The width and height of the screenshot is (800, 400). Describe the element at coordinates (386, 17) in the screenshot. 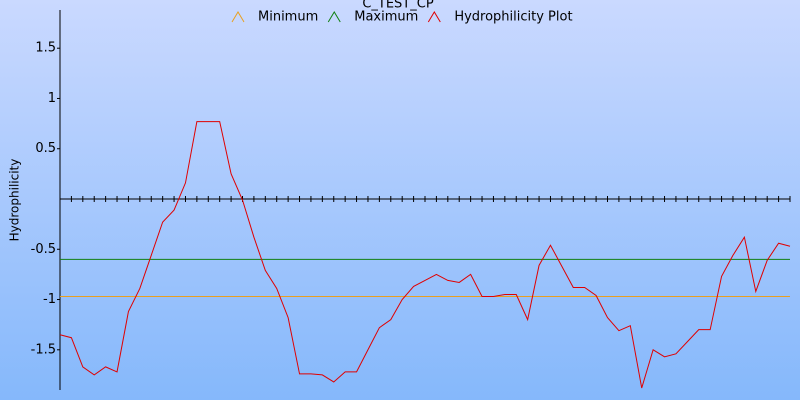

I see `legend-label: Maximum` at that location.